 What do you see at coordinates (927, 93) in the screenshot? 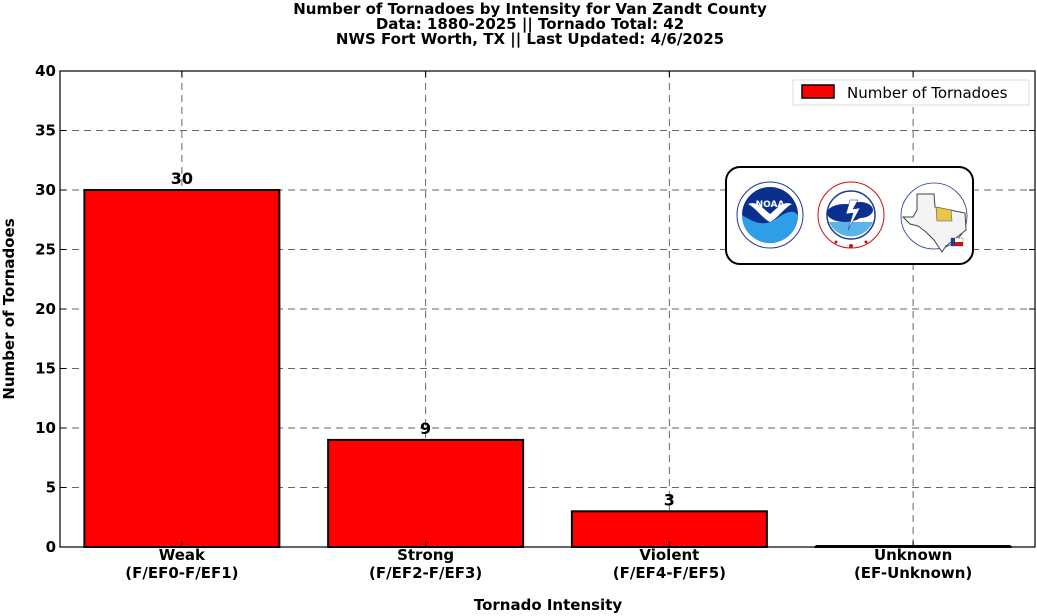
I see `legend-label: Number of Tornadoes` at bounding box center [927, 93].